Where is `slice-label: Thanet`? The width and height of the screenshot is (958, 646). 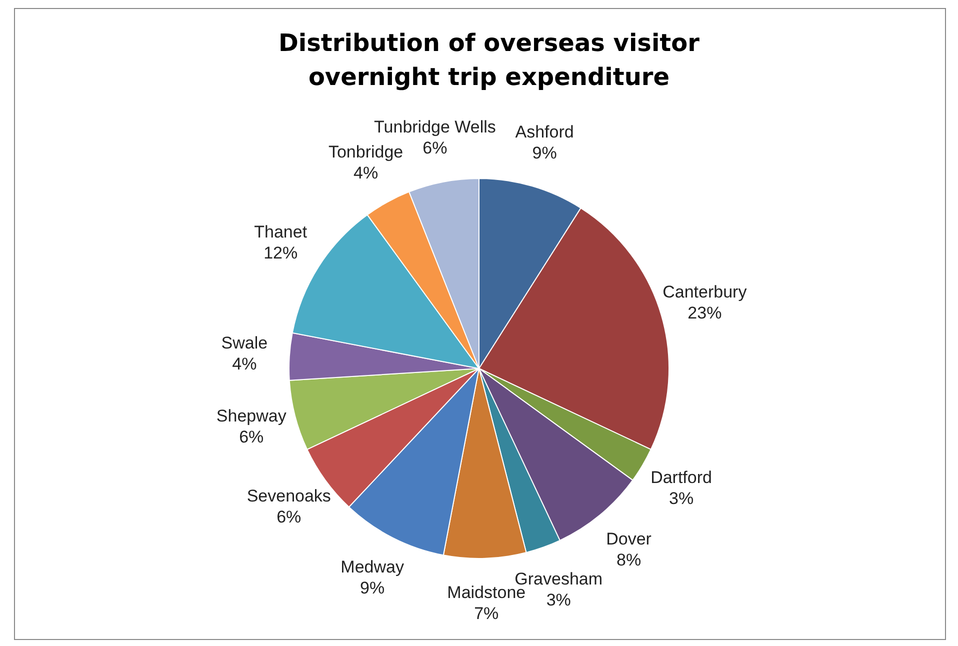
slice-label: Thanet is located at coordinates (281, 232).